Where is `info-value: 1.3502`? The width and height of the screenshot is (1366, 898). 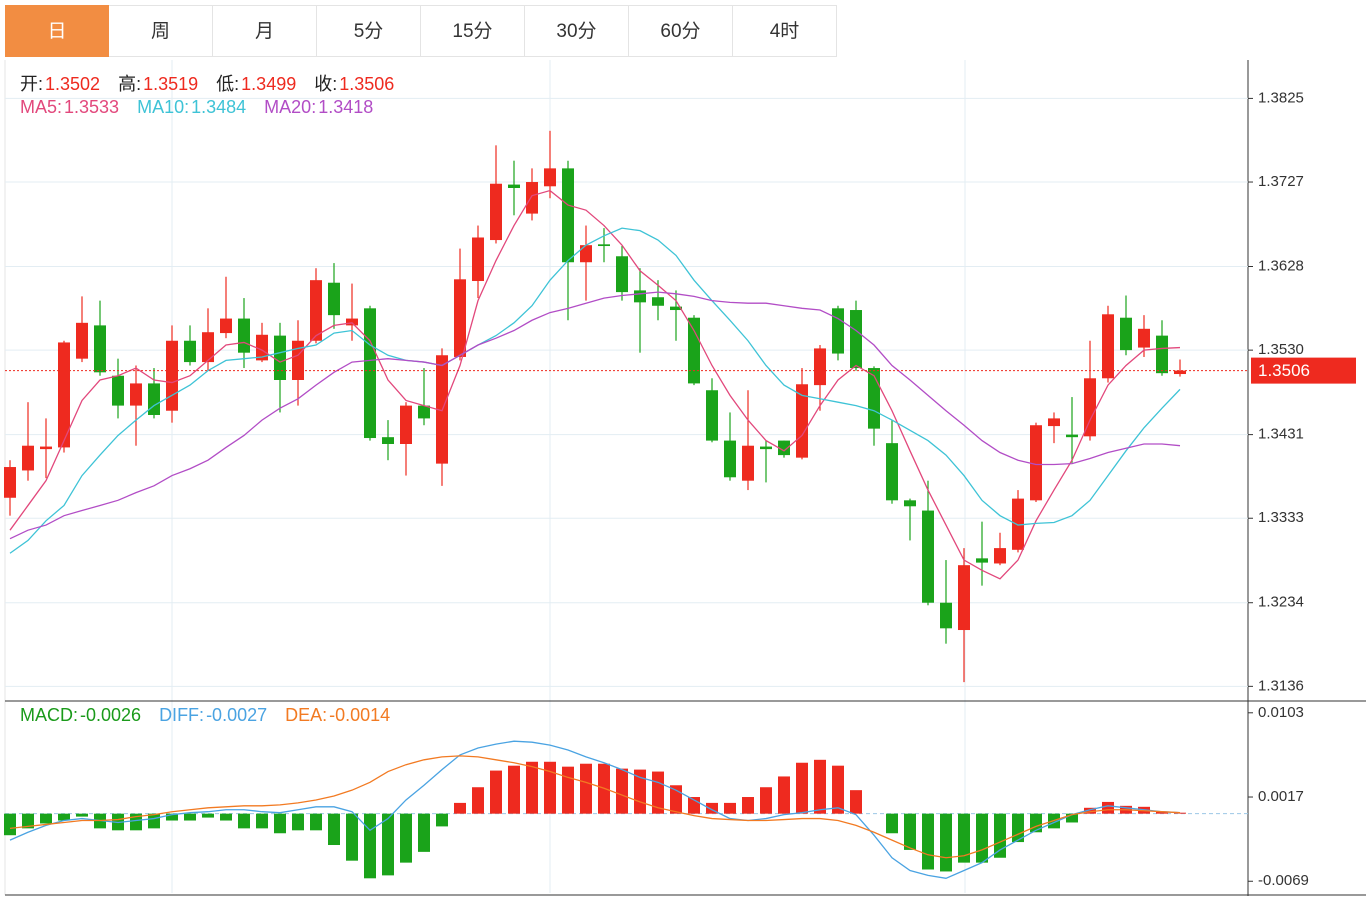 info-value: 1.3502 is located at coordinates (73, 84).